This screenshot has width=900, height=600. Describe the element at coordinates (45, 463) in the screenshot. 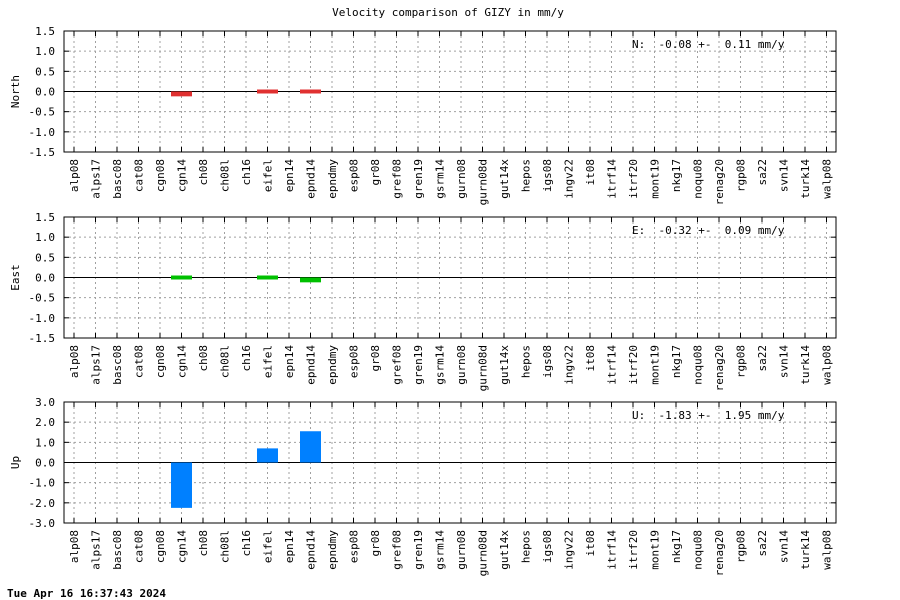

I see `y-tick-label: 0.0` at that location.